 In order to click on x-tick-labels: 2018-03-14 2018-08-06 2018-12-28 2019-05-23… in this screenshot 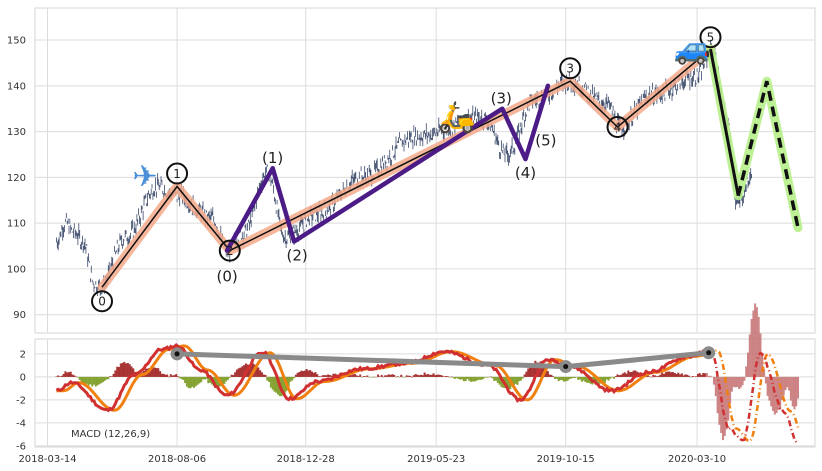, I will do `click(372, 459)`.